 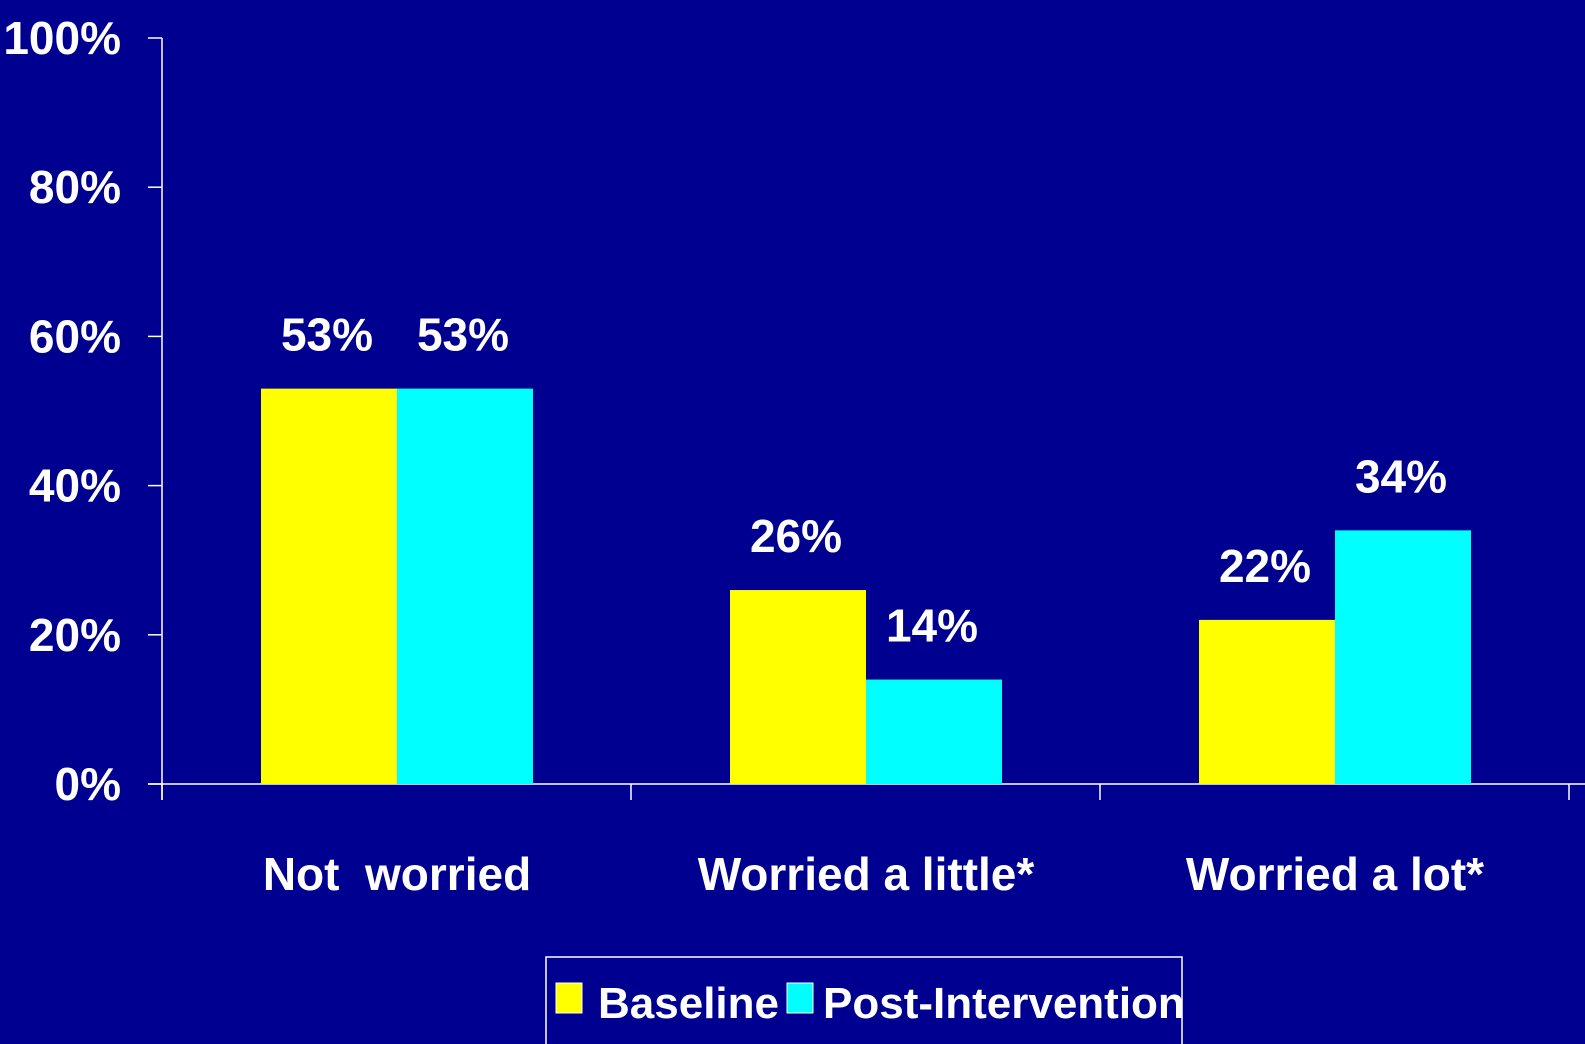 I want to click on y-tick-label: 100%, so click(x=62, y=38).